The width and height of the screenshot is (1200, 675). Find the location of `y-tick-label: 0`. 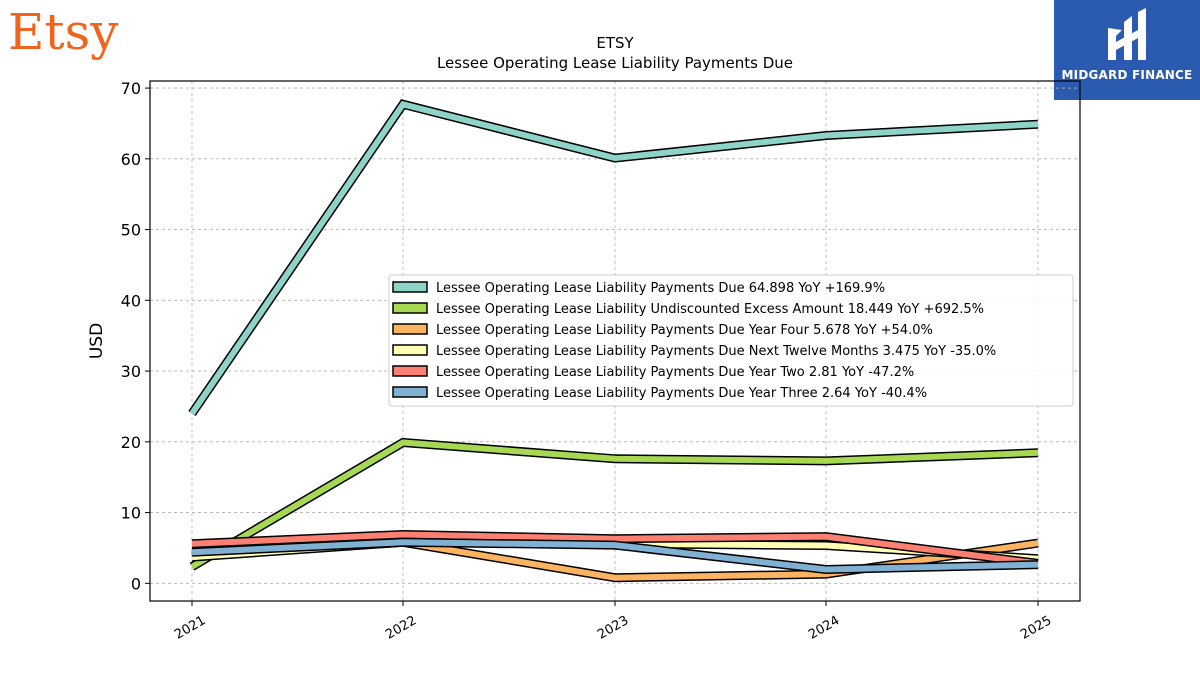

y-tick-label: 0 is located at coordinates (136, 583).